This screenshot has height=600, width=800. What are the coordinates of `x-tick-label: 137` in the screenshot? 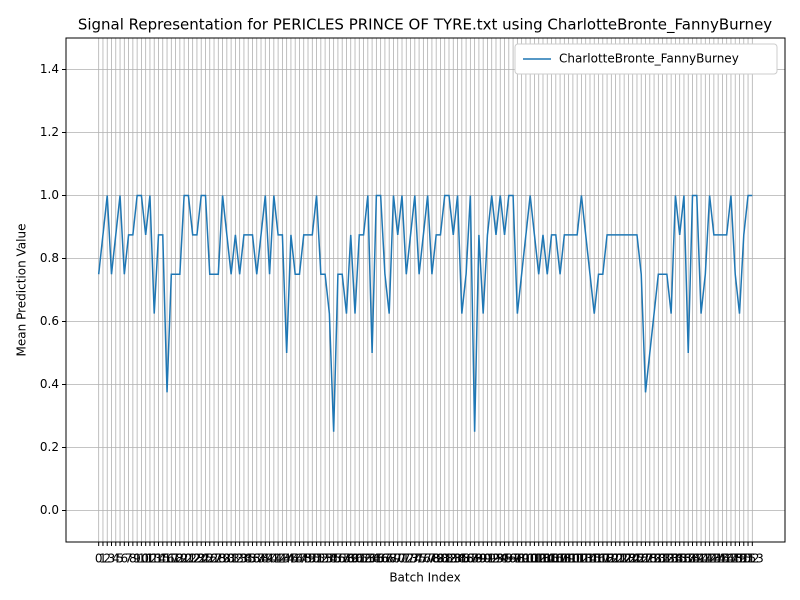 It's located at (684, 559).